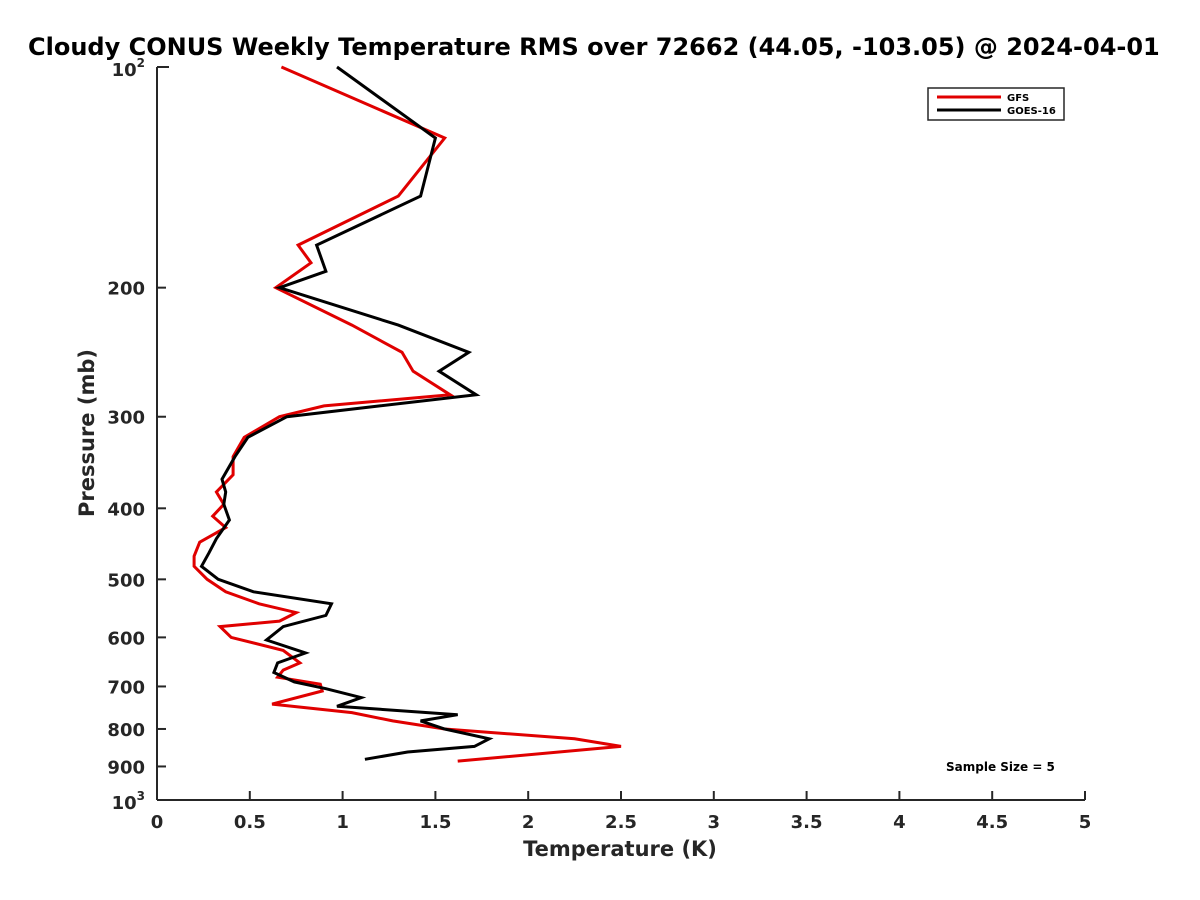 The image size is (1200, 900). Describe the element at coordinates (87, 433) in the screenshot. I see `y-axis-label: Pressure (mb)` at that location.